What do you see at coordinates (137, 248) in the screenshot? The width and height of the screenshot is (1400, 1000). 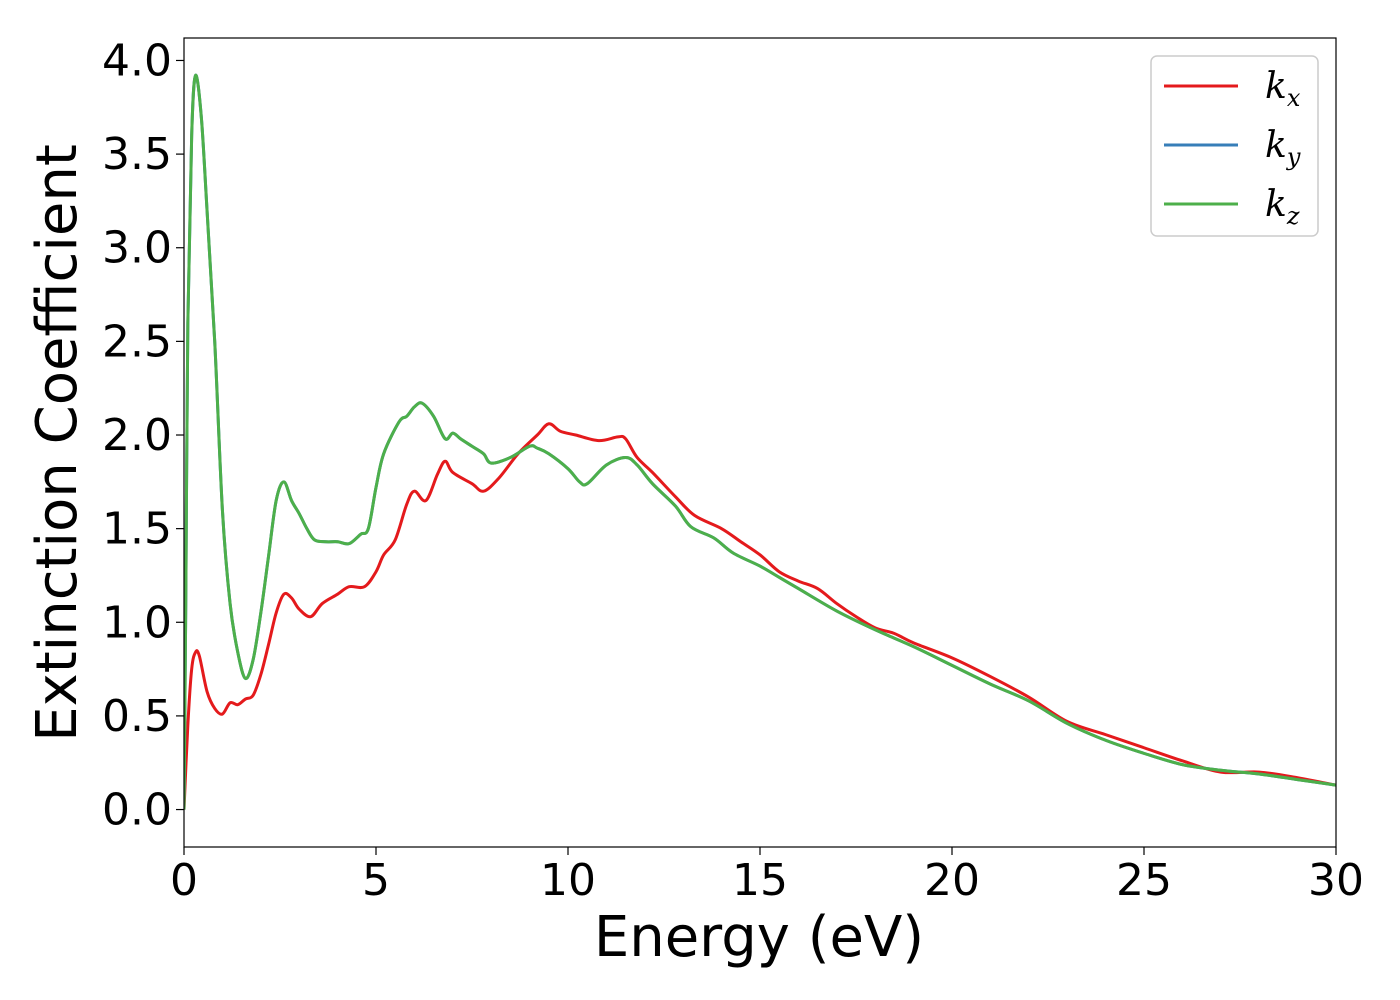 I see `y-tick-label: 3.0` at bounding box center [137, 248].